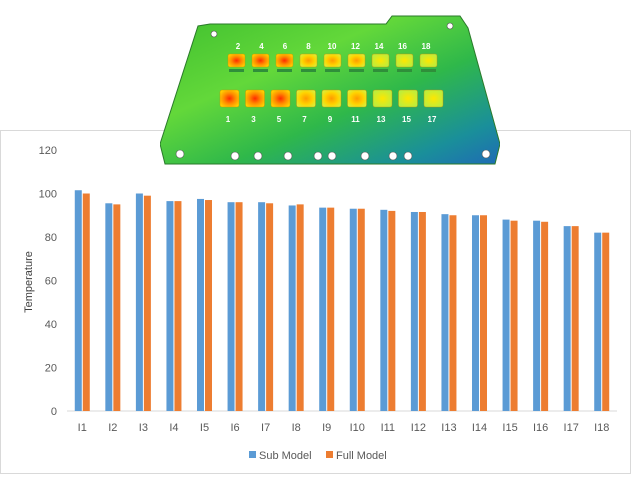  What do you see at coordinates (326, 428) in the screenshot?
I see `x-tick-label: I9` at bounding box center [326, 428].